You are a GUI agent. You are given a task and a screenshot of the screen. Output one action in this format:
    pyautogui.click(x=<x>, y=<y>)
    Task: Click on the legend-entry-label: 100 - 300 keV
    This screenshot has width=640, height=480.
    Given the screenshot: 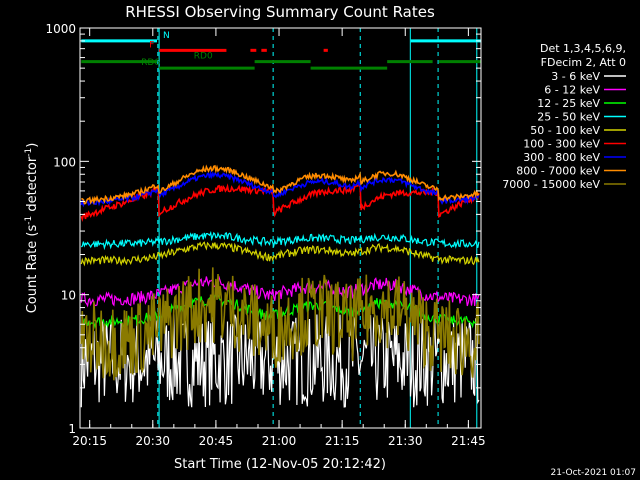 What is the action you would take?
    pyautogui.click(x=561, y=144)
    